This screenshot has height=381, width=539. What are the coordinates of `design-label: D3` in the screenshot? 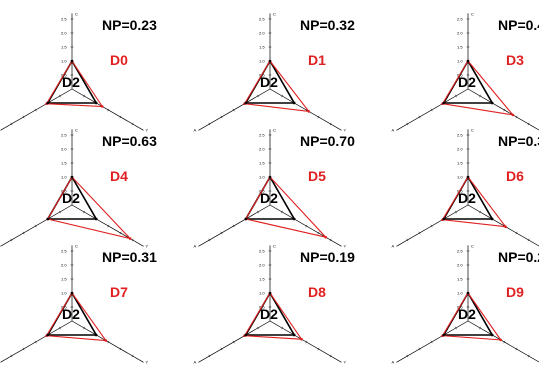 It's located at (515, 60).